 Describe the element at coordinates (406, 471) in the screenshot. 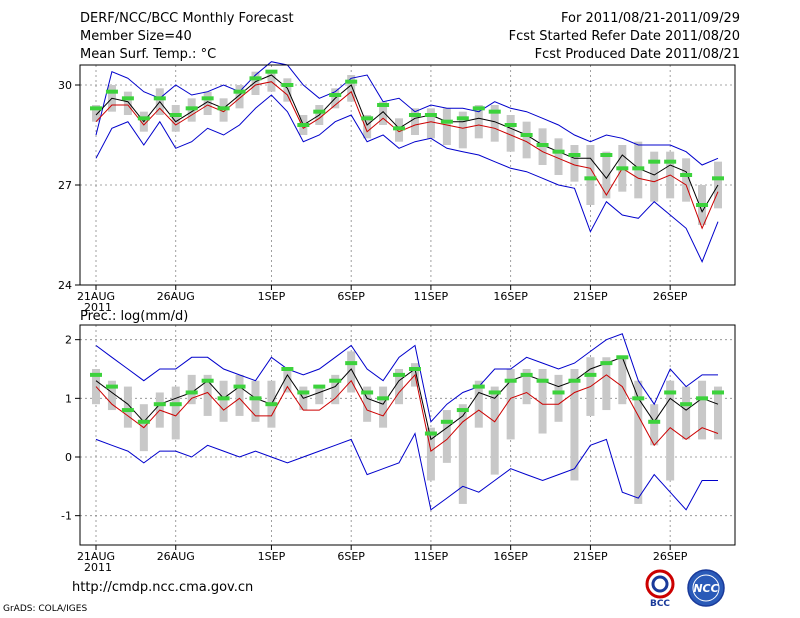

I see `series-line-min` at that location.